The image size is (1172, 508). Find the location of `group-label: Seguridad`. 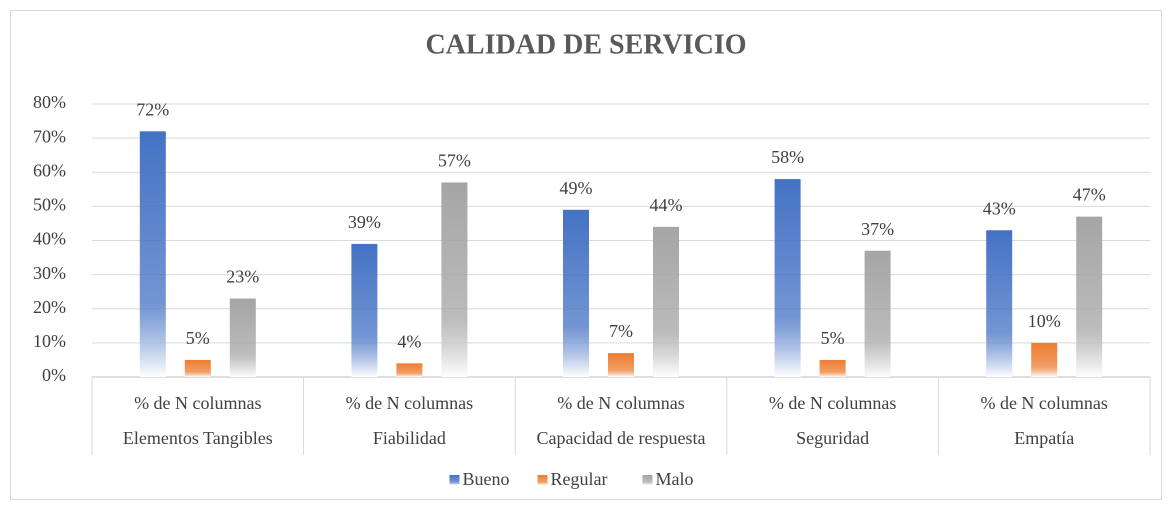

group-label: Seguridad is located at coordinates (832, 438).